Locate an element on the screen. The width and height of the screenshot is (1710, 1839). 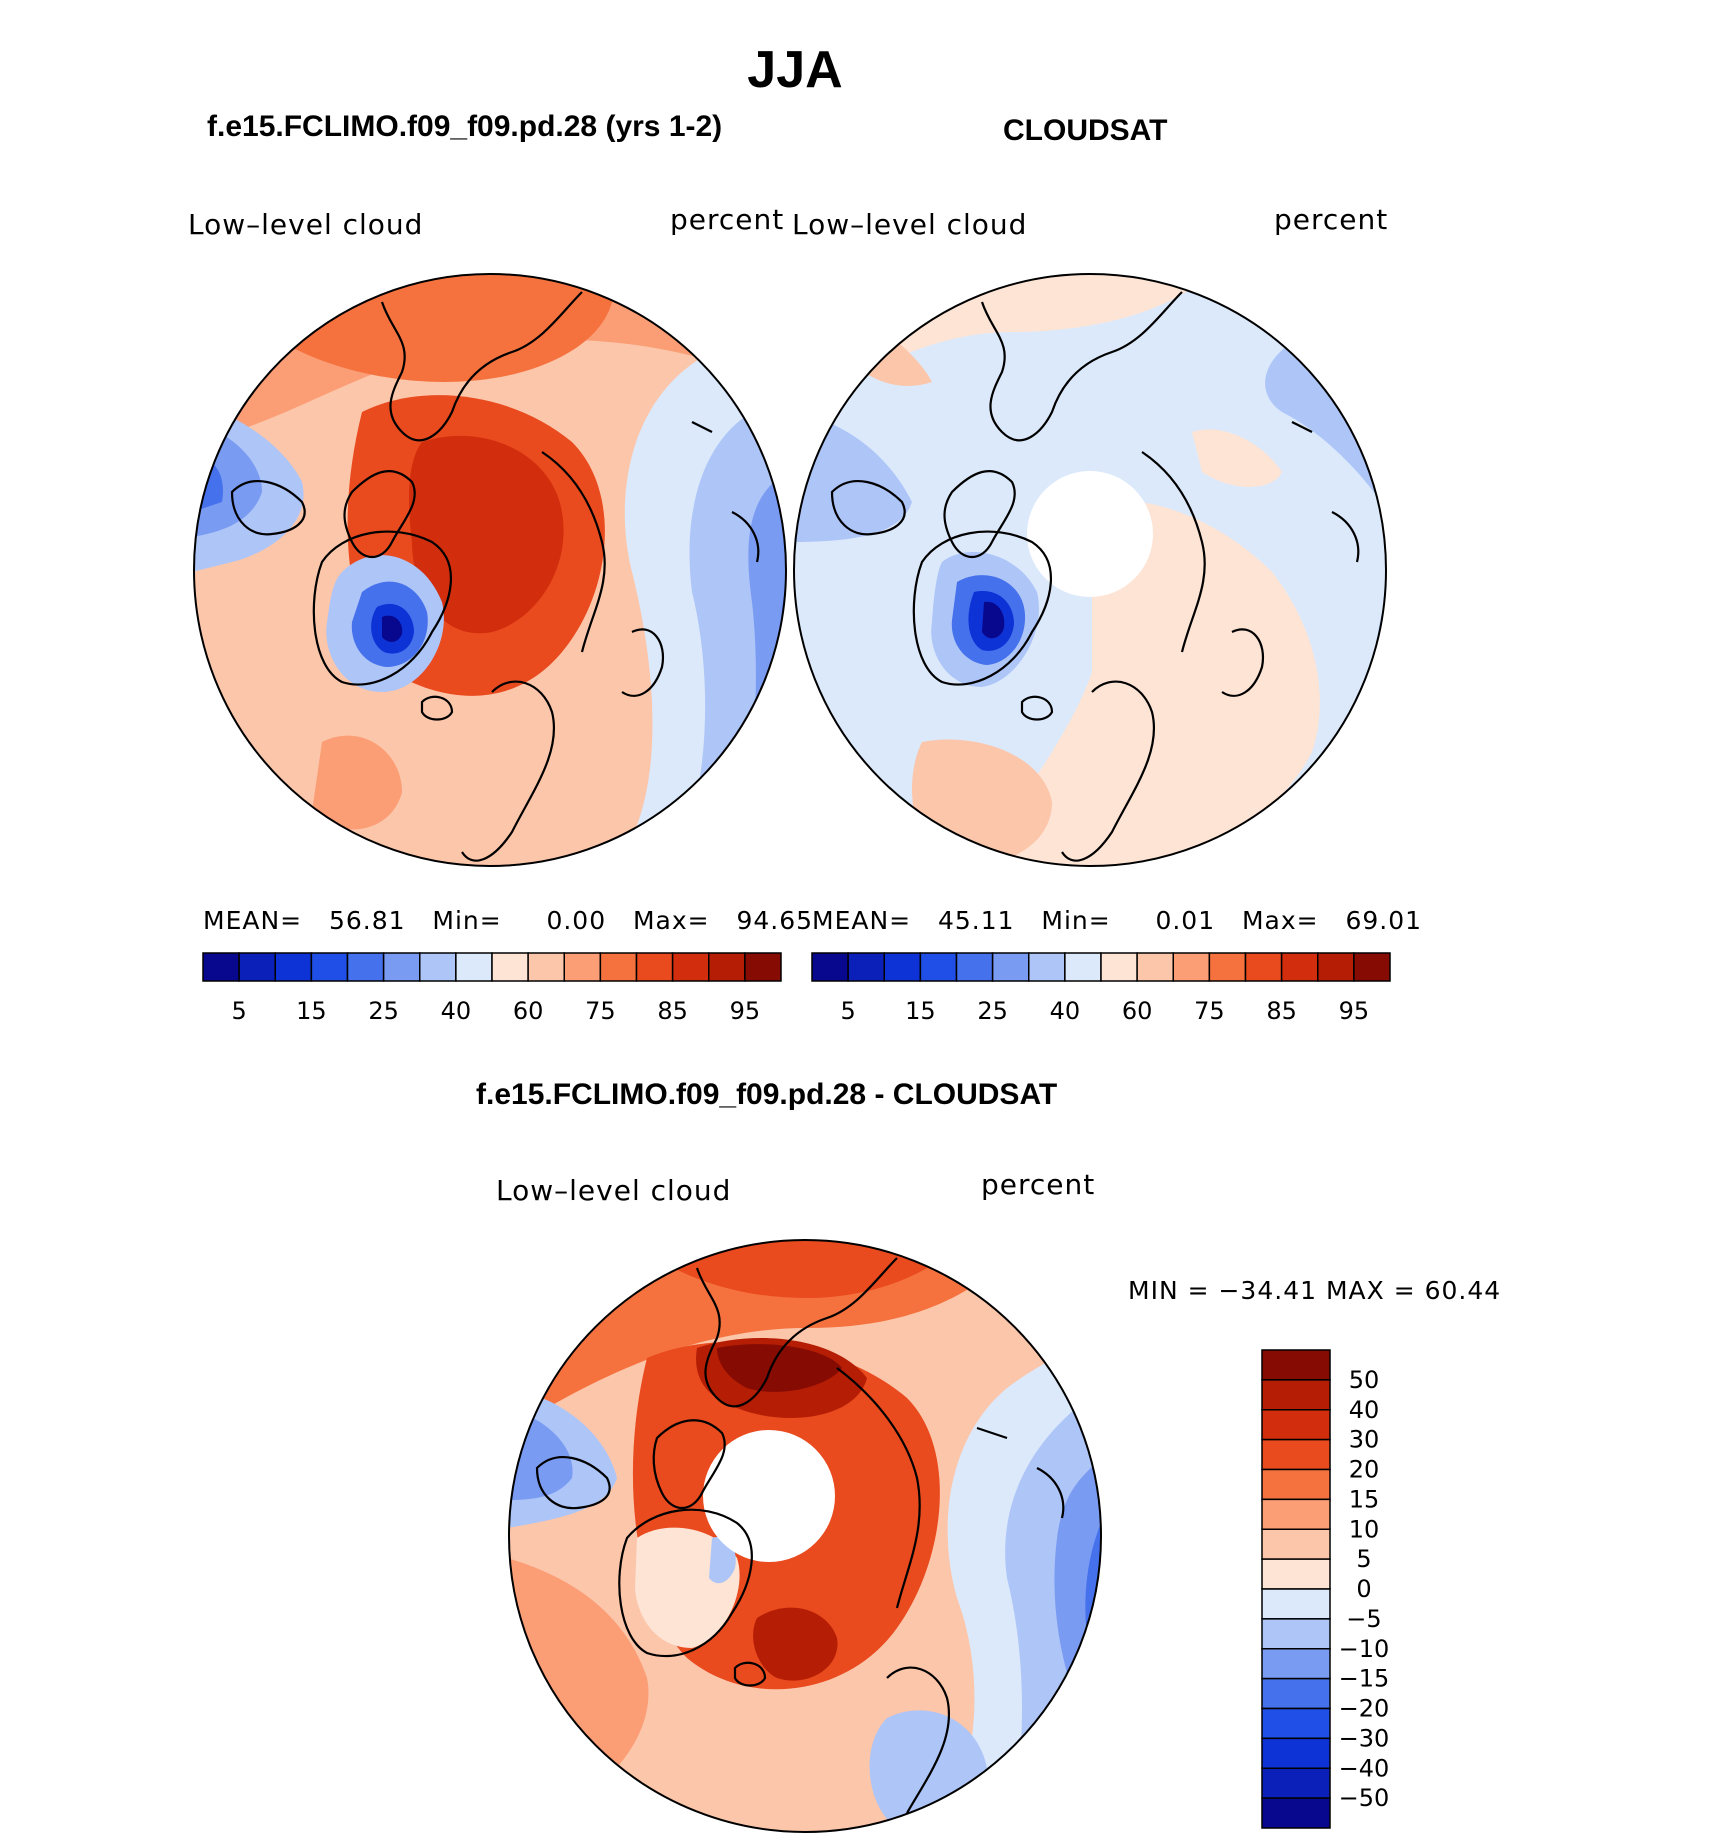
diff-colorbar-tick-label: −5 is located at coordinates (1363, 1619).